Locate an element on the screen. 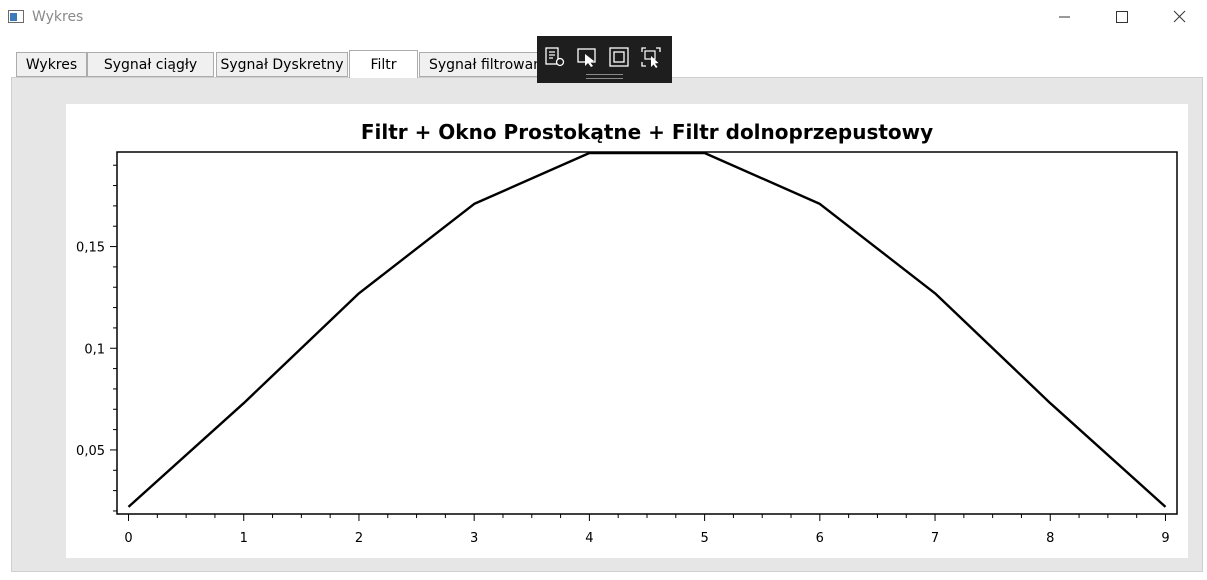  toolbar-drag-handle is located at coordinates (604, 76).